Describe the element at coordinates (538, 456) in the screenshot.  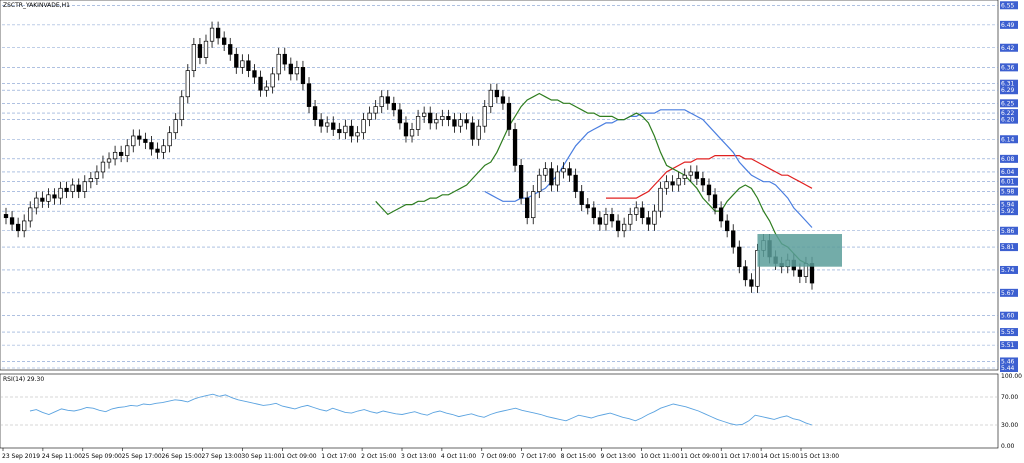
I see `time-tick-label: 7 Oct 17:00` at that location.